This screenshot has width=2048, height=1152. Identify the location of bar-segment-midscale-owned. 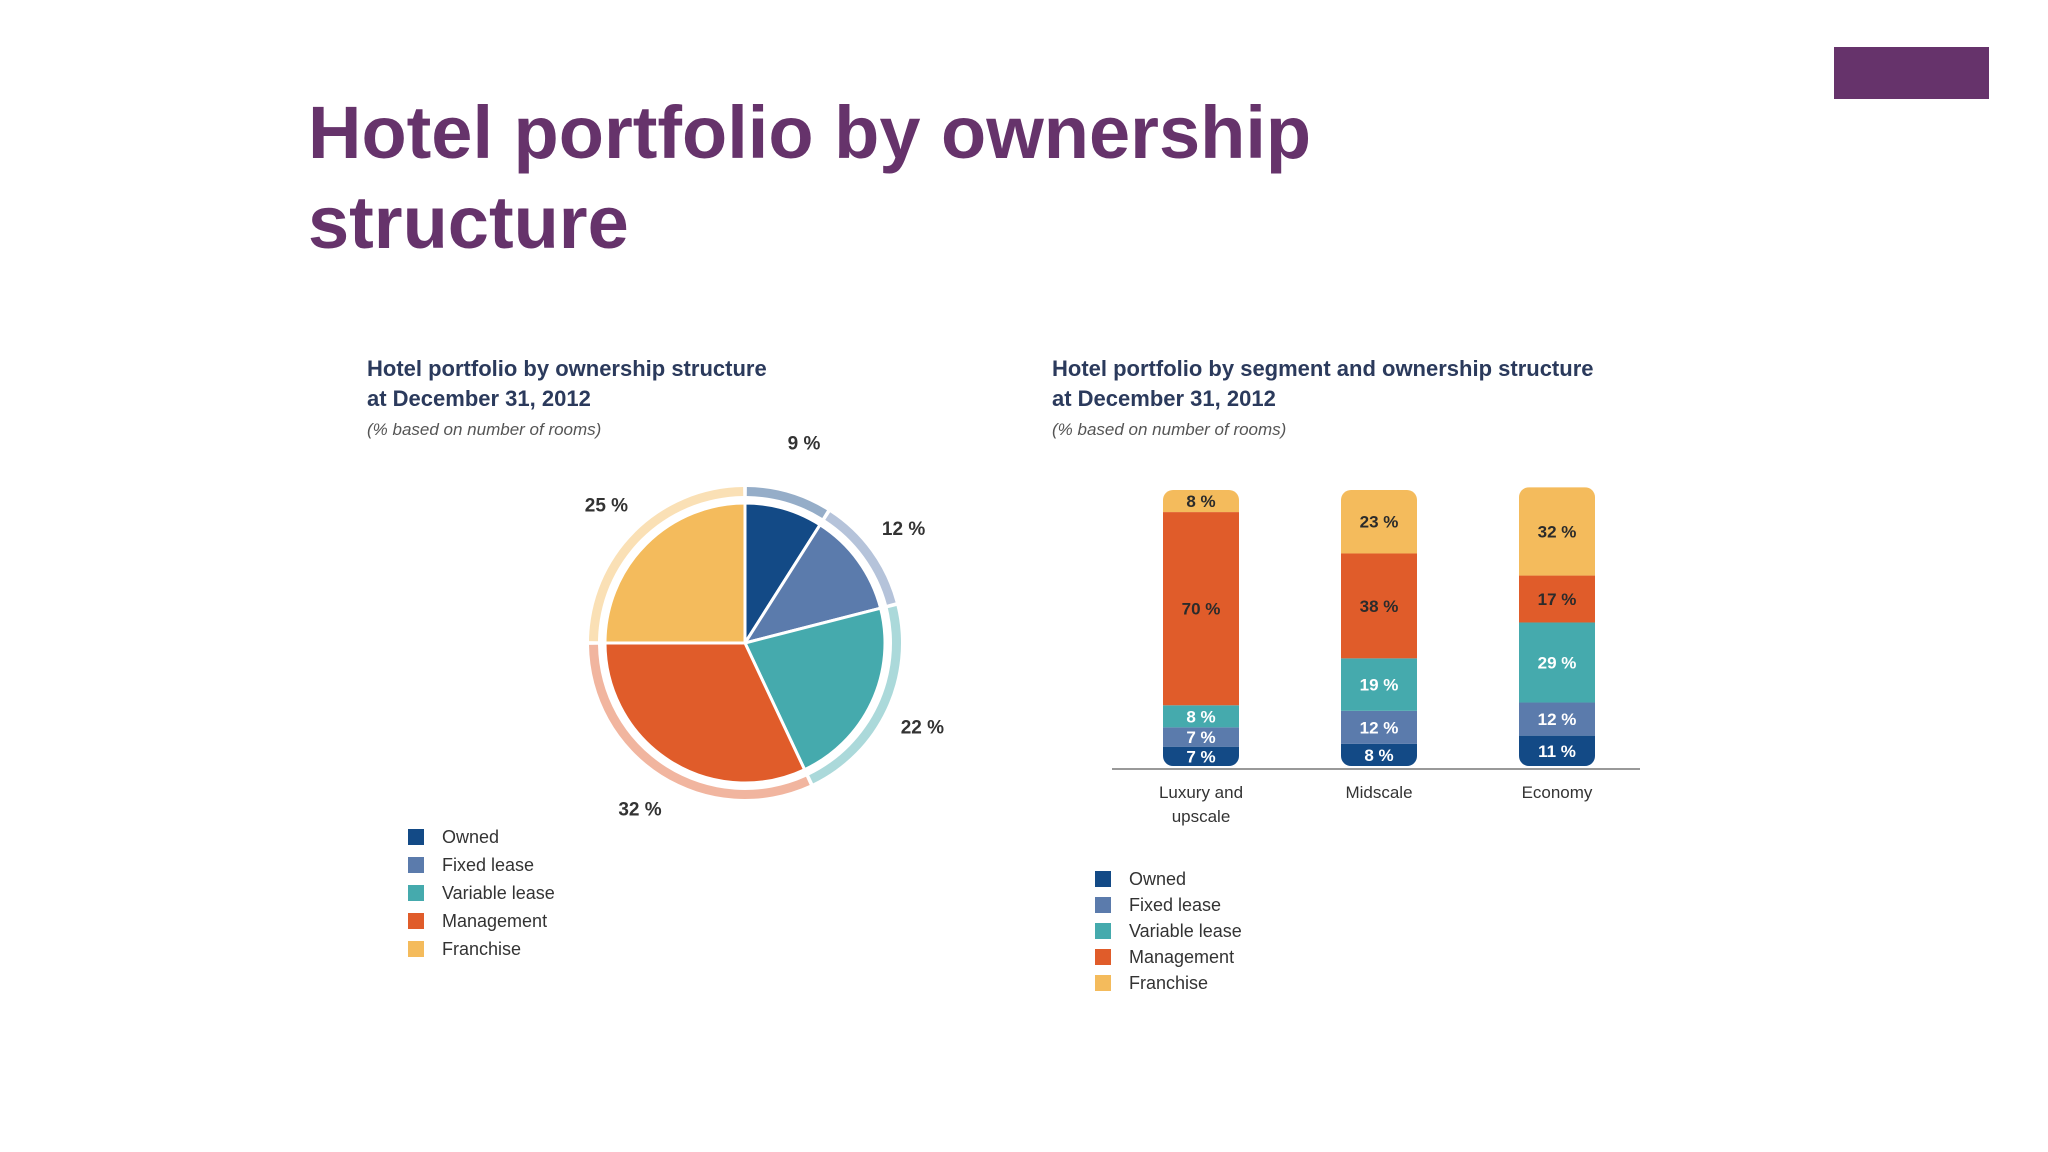
(1379, 754).